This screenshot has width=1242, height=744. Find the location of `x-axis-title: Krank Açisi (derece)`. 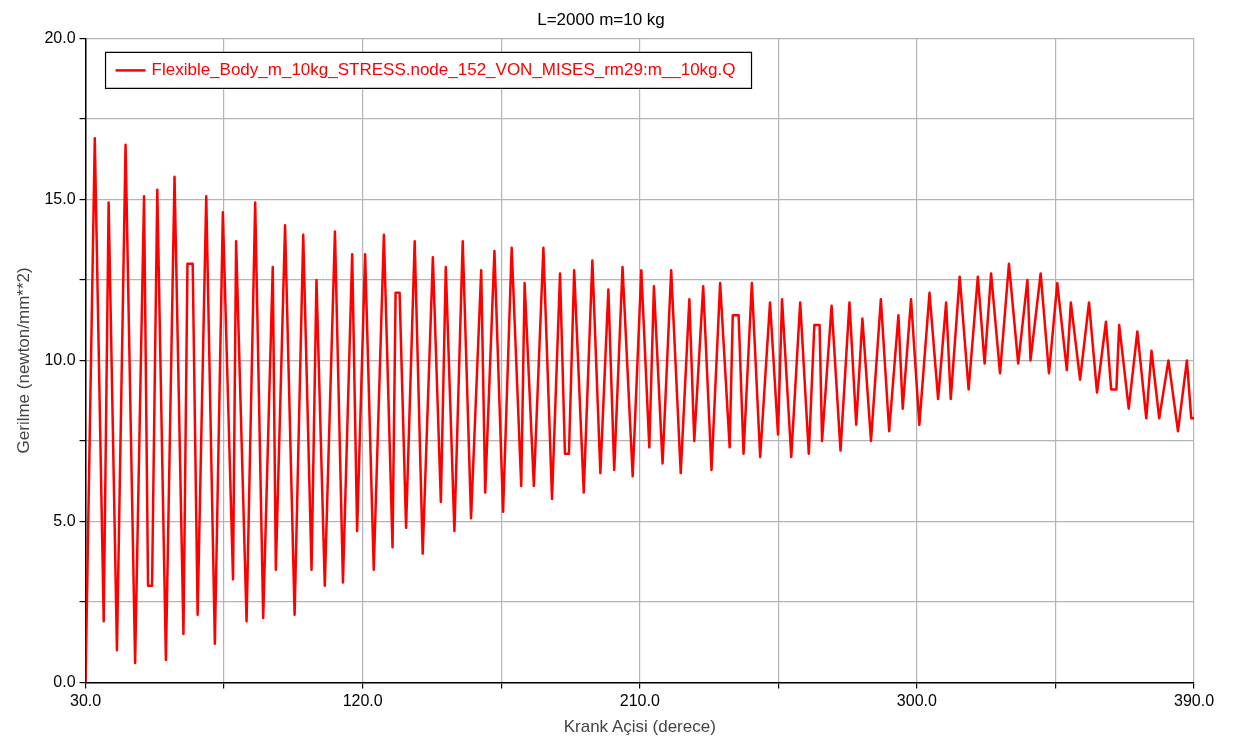

x-axis-title: Krank Açisi (derece) is located at coordinates (639, 727).